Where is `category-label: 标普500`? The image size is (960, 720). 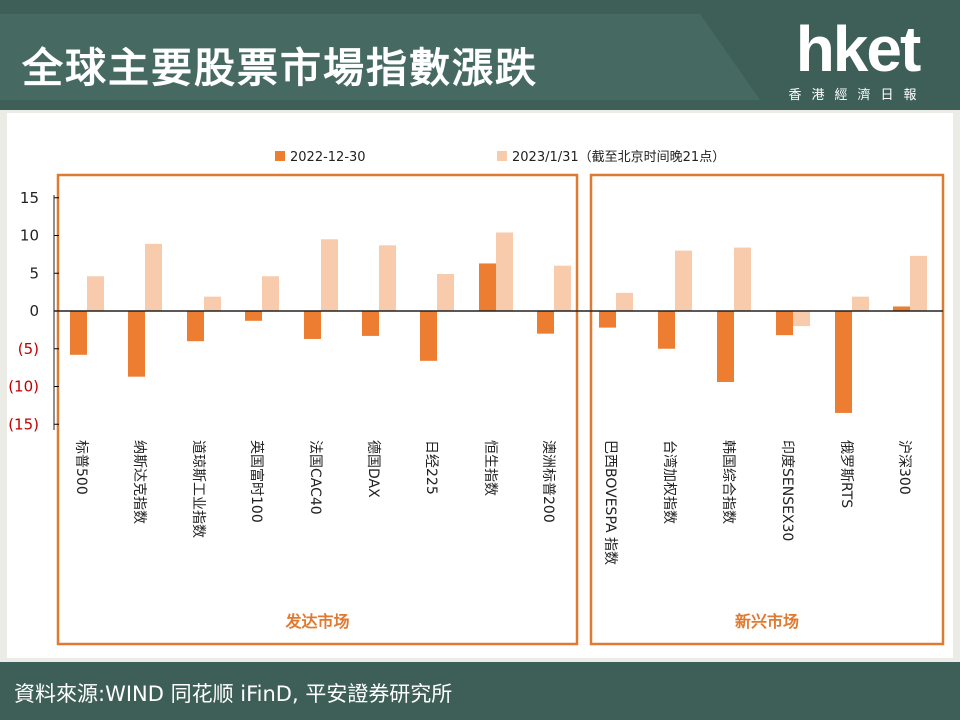 category-label: 标普500 is located at coordinates (81, 467).